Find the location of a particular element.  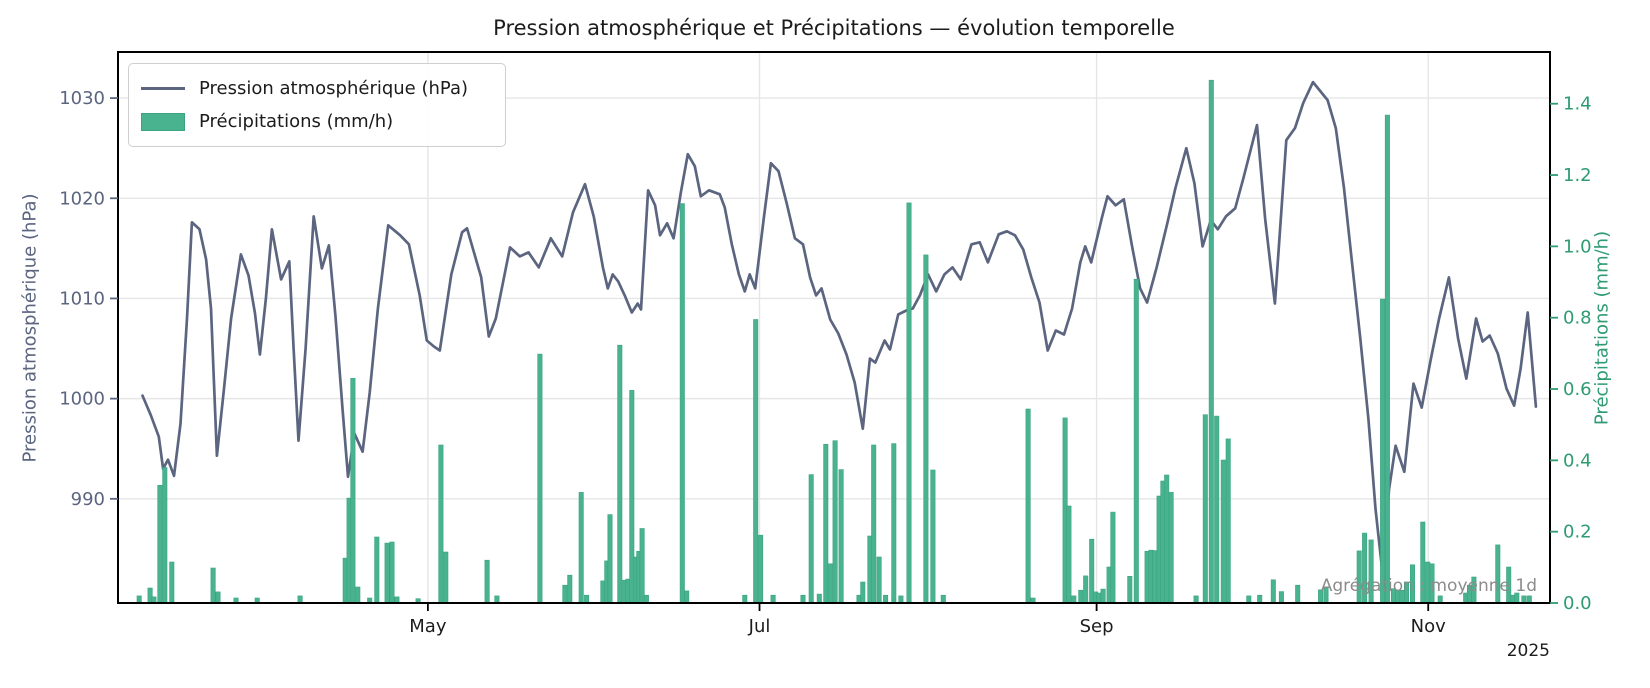

x-axis-year-label: 2025 is located at coordinates (1528, 651).